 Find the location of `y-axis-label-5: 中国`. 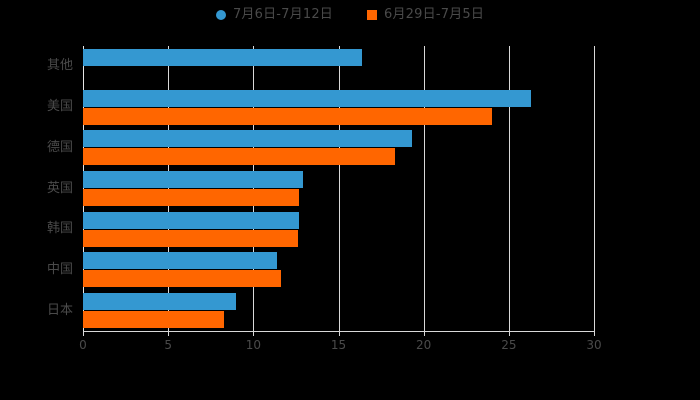

y-axis-label-5: 中国 is located at coordinates (59, 269).